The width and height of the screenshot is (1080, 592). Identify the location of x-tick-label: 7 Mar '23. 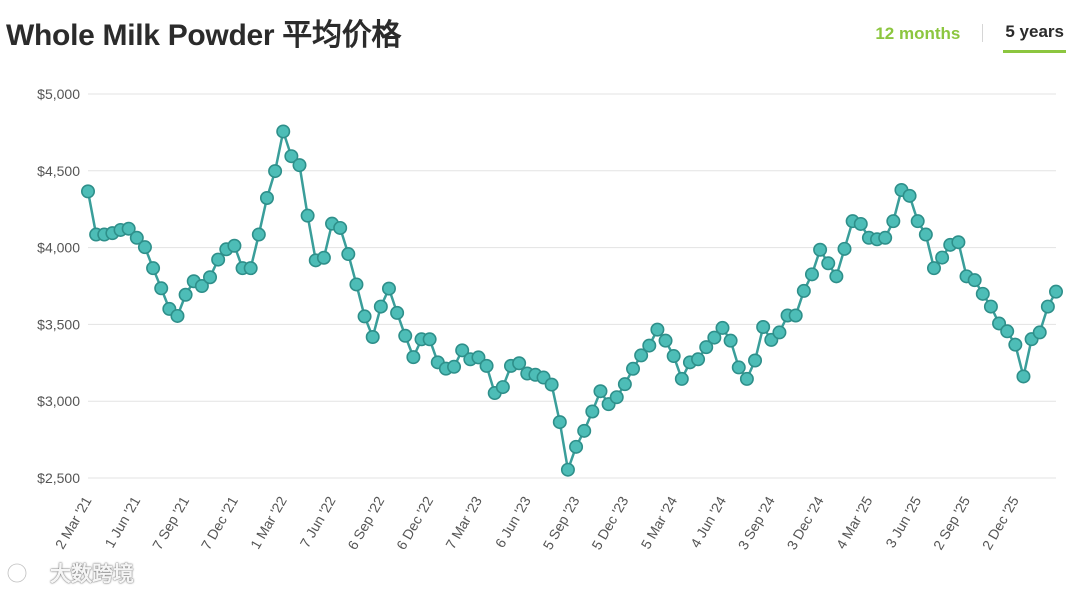
(463, 522).